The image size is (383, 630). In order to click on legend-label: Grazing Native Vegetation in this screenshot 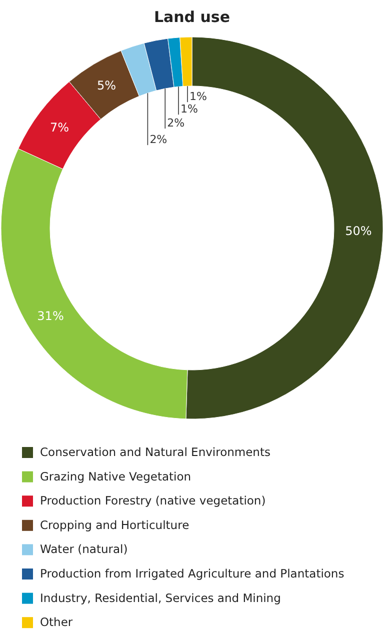, I will do `click(116, 476)`.